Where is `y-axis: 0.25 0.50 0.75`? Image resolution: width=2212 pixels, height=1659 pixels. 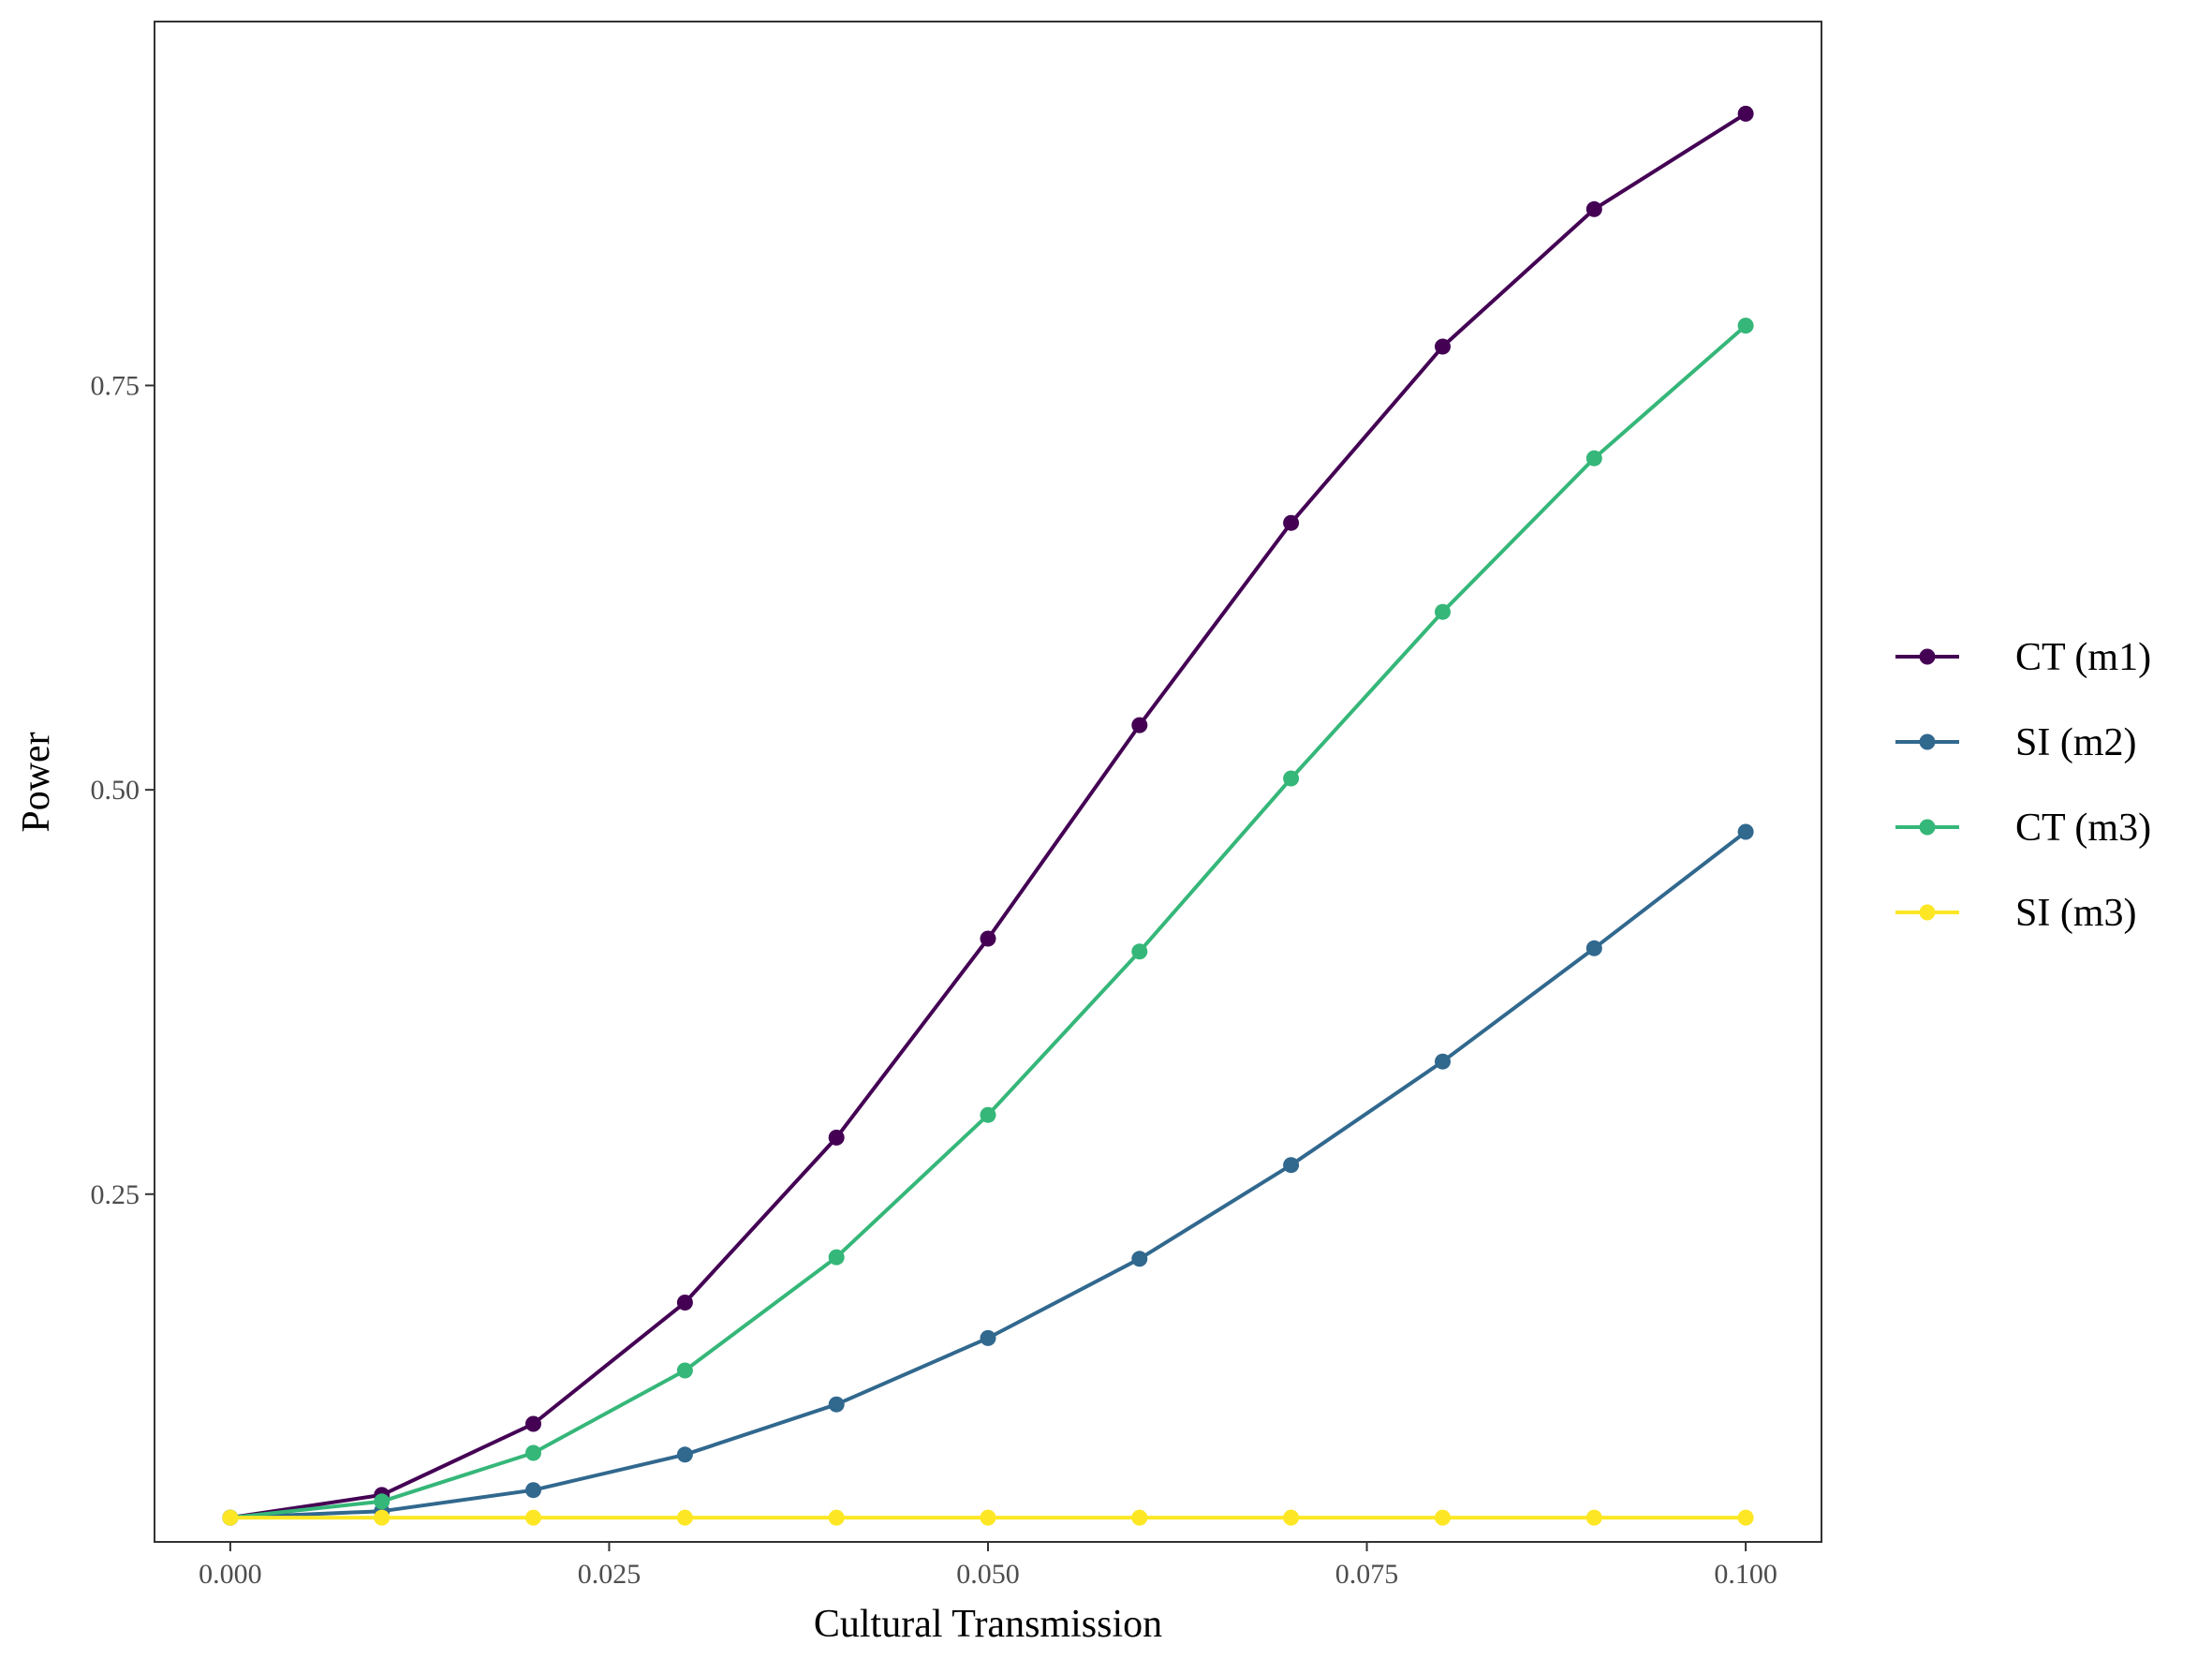 y-axis: 0.25 0.50 0.75 is located at coordinates (123, 790).